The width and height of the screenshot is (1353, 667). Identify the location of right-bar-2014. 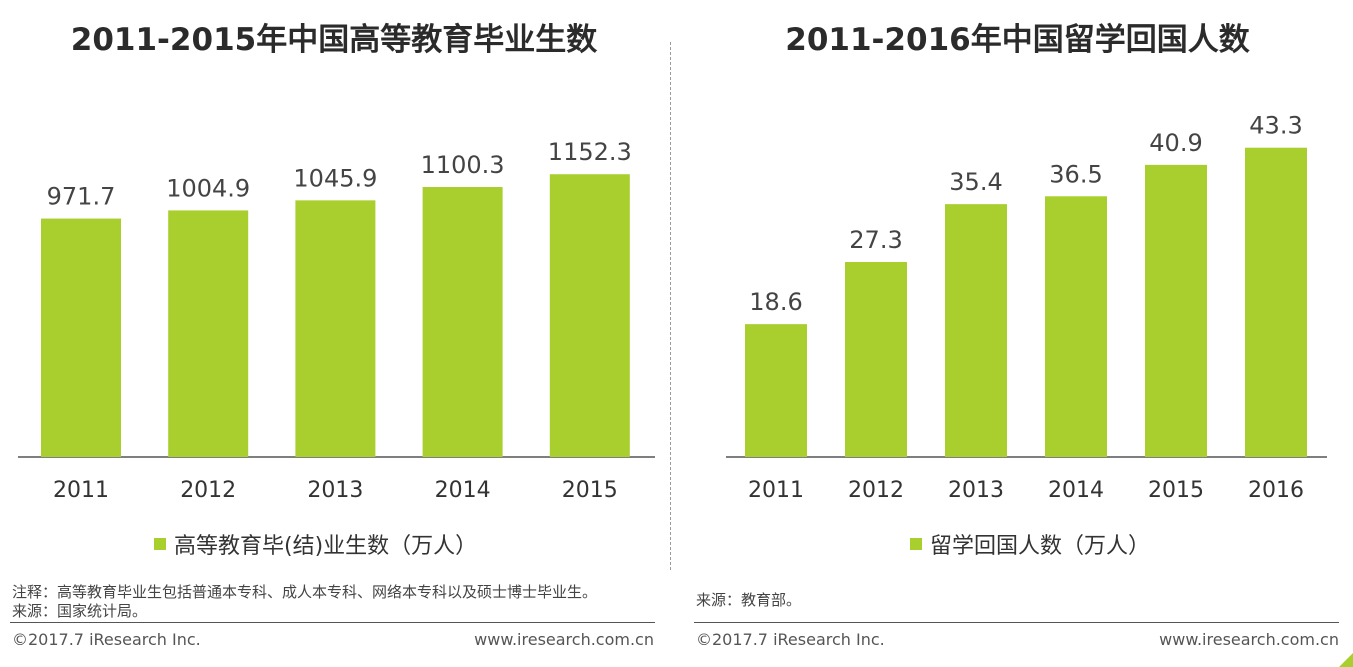
(1076, 327).